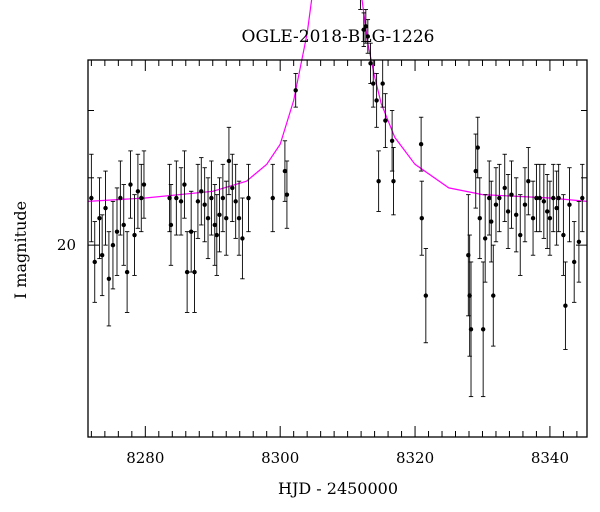  What do you see at coordinates (145, 458) in the screenshot?
I see `x-tick-label: 8280` at bounding box center [145, 458].